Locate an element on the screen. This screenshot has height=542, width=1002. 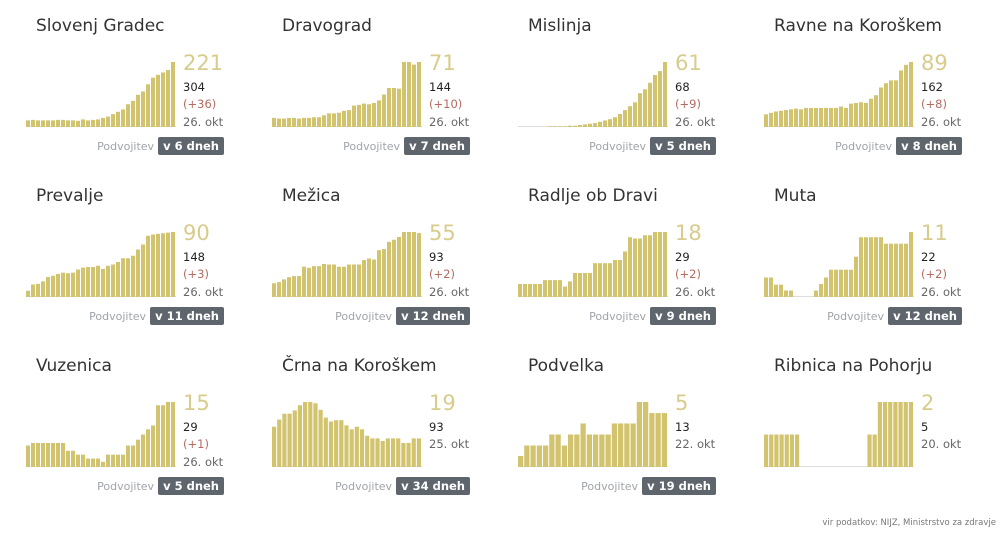
total-value: 304 is located at coordinates (194, 87).